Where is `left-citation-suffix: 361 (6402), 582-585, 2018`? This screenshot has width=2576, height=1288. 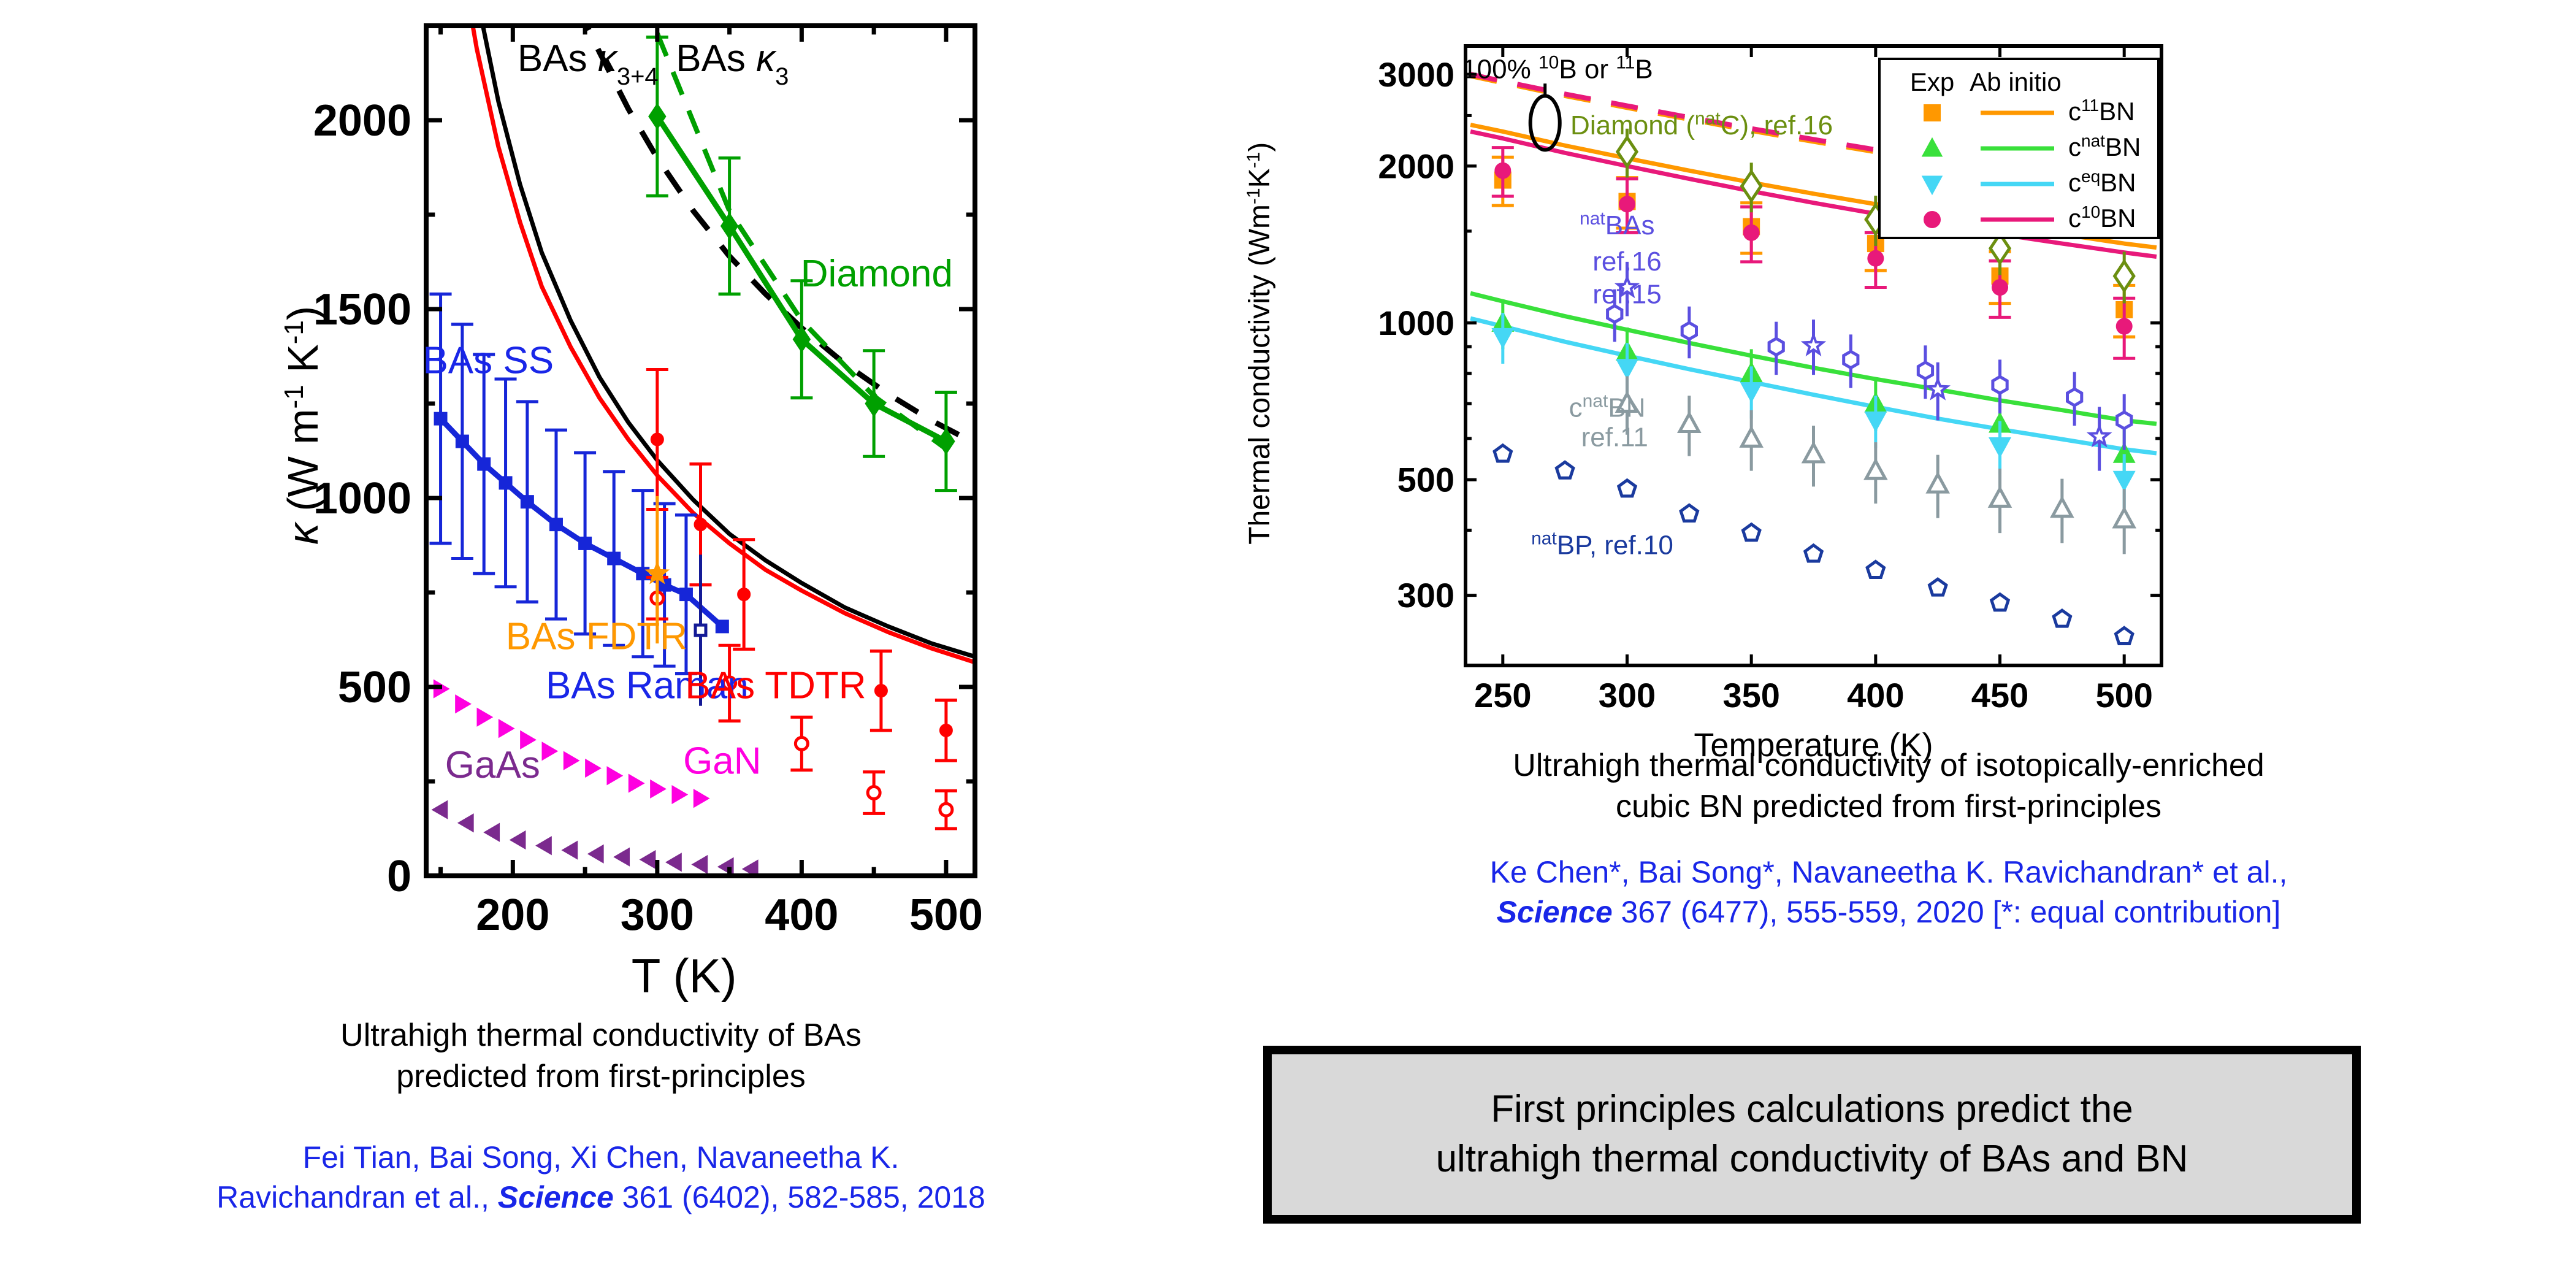
left-citation-suffix: 361 (6402), 582-585, 2018 is located at coordinates (799, 1197).